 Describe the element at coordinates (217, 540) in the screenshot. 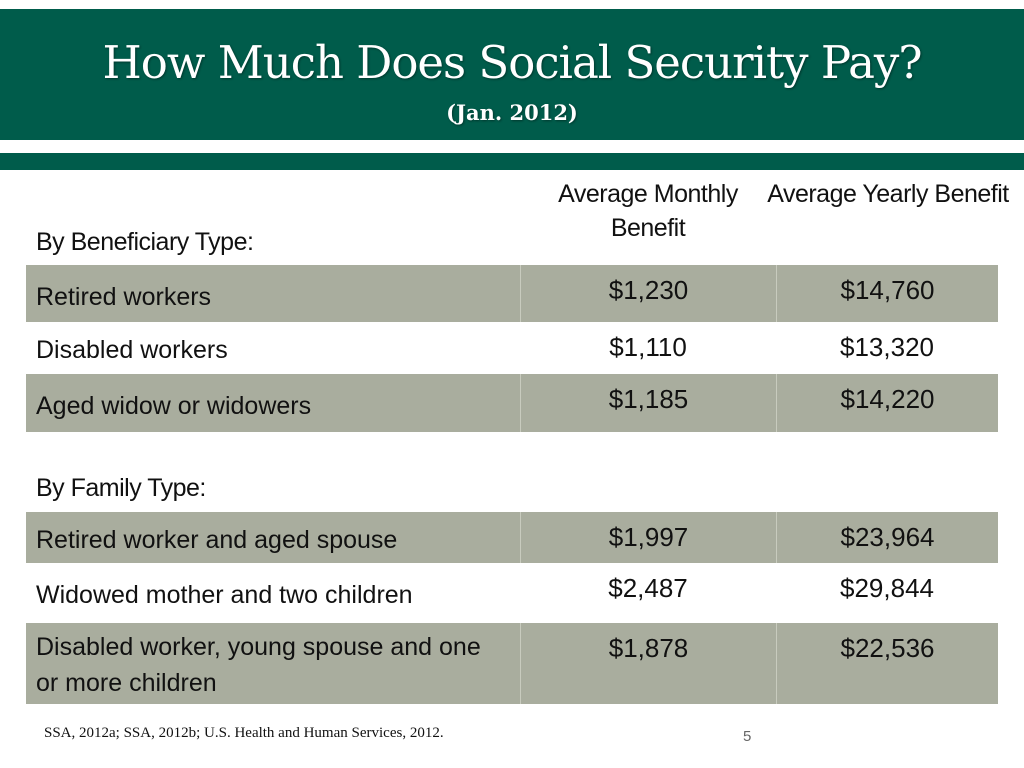

I see `row-type: Retired worker and aged spouse` at that location.